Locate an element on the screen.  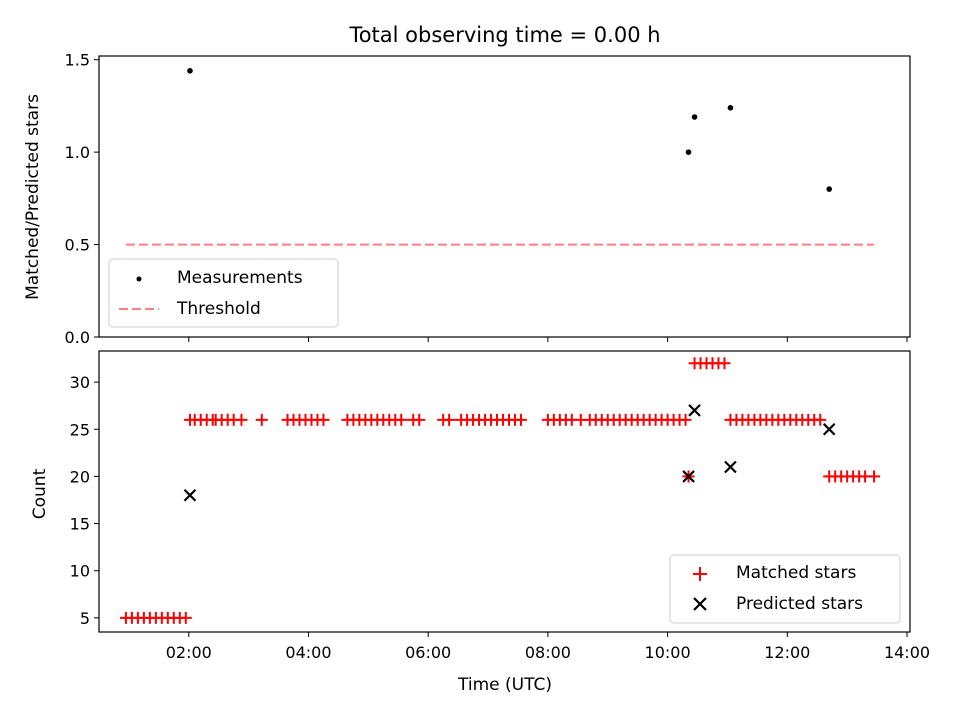
legend-label-matched: Matched stars is located at coordinates (796, 573).